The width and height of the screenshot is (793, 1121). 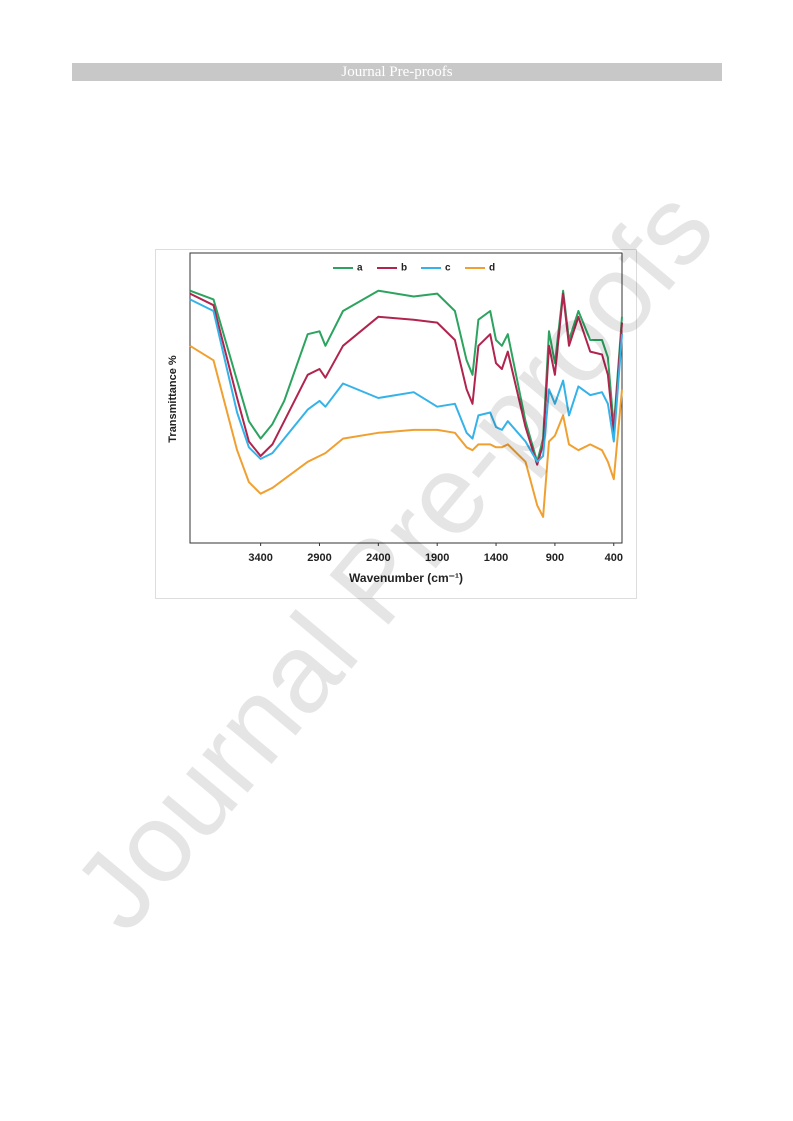 I want to click on x-tick-label: 2400, so click(x=378, y=558).